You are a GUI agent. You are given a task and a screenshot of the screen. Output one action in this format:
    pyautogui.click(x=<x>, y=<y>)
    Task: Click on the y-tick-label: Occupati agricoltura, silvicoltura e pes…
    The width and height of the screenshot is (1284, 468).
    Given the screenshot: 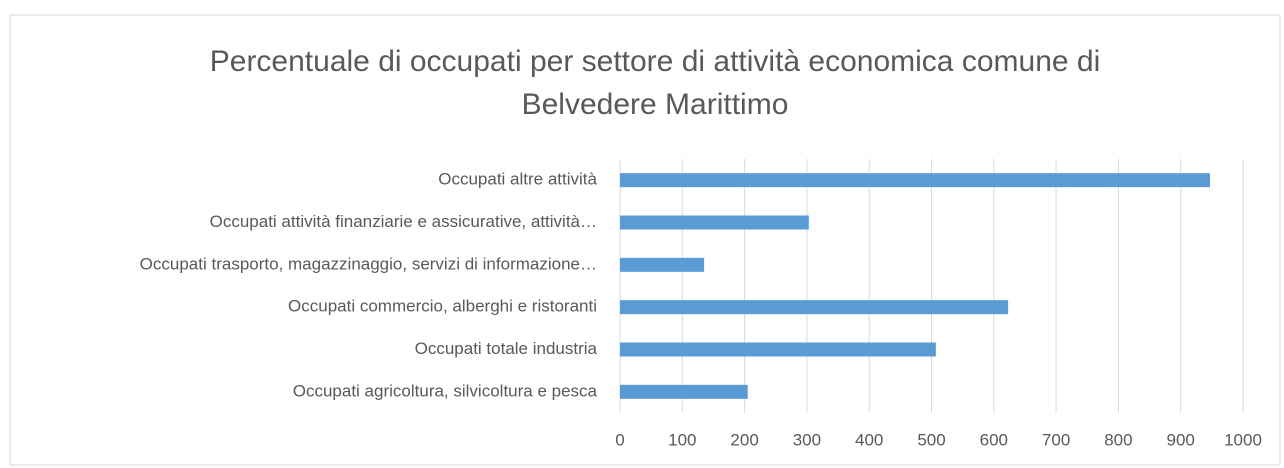 What is the action you would take?
    pyautogui.click(x=445, y=390)
    